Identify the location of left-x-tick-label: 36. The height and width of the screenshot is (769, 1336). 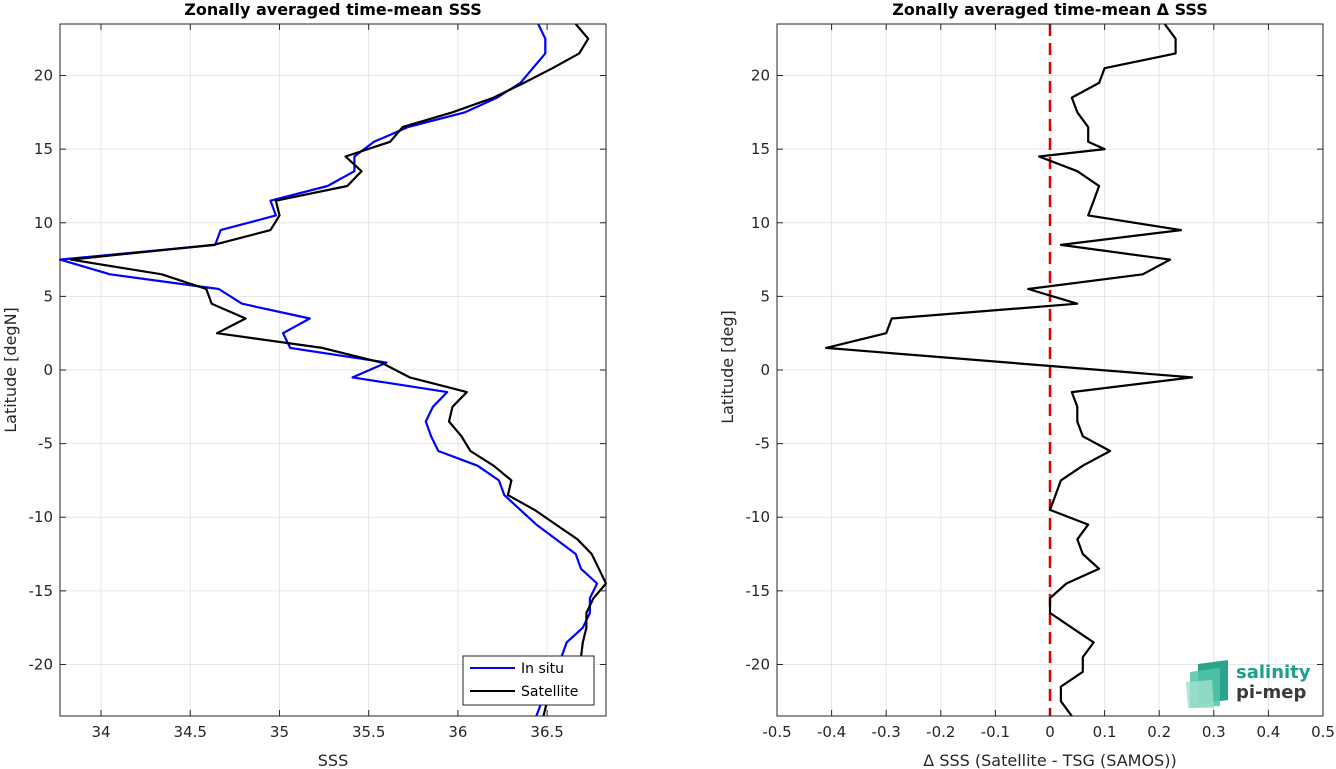
(457, 732).